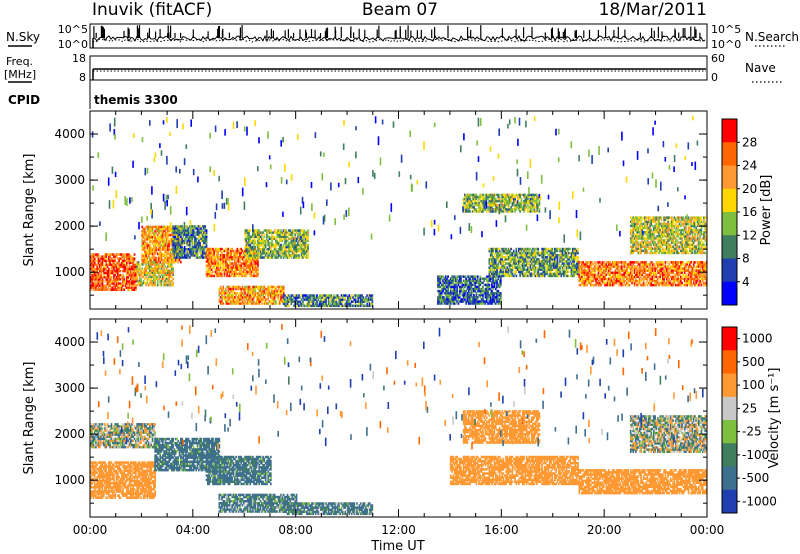 The height and width of the screenshot is (554, 800). Describe the element at coordinates (760, 68) in the screenshot. I see `nave-label: Nave` at that location.